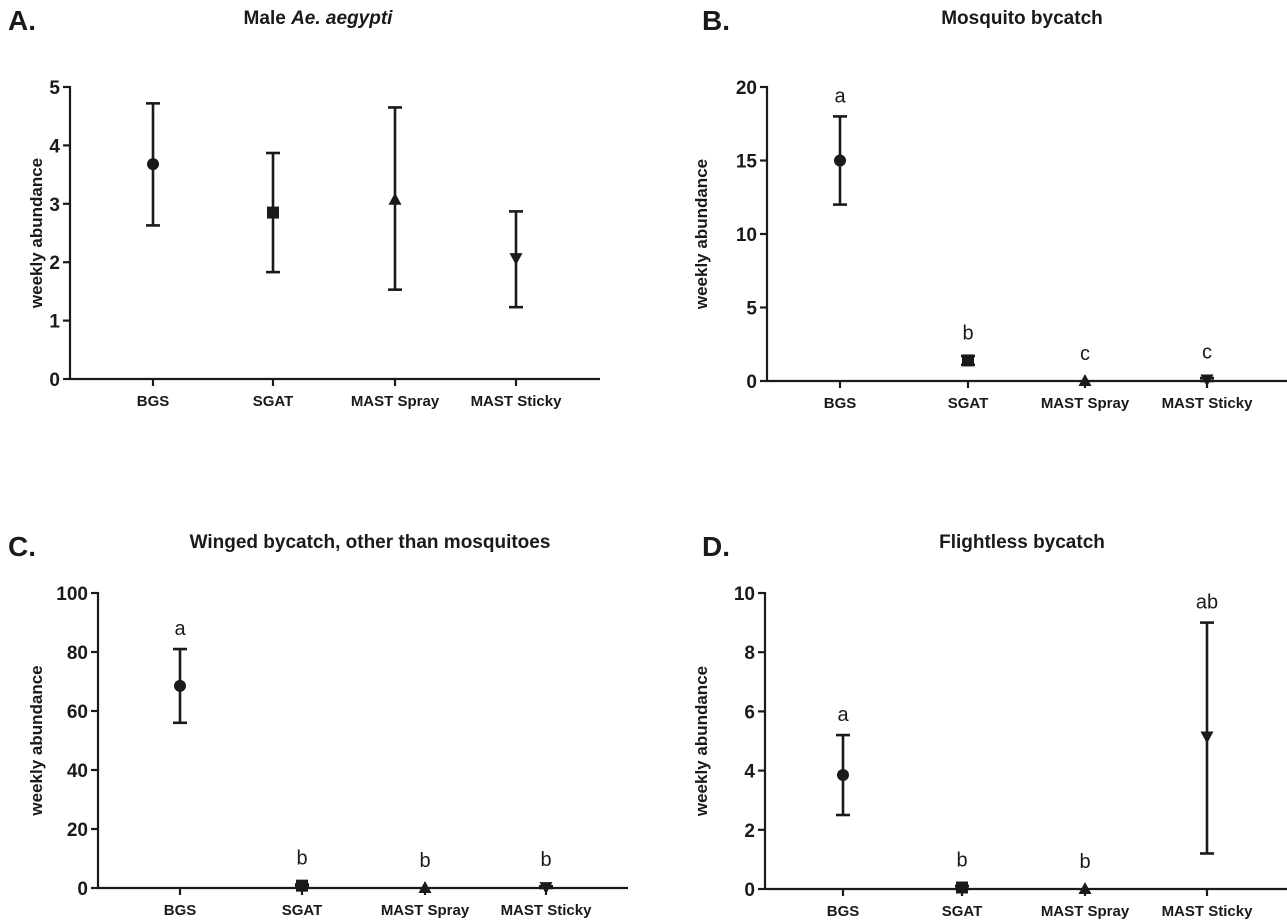 The image size is (1287, 924). I want to click on chart-title-text: Flightless bycatch, so click(1022, 542).